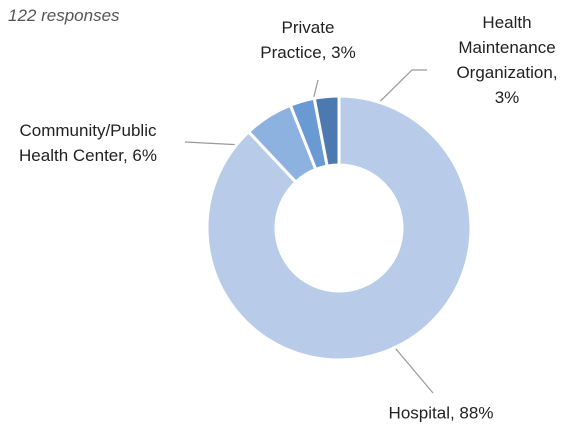 This screenshot has height=426, width=582. What do you see at coordinates (308, 40) in the screenshot?
I see `slice-label: Private Practice, 3%` at bounding box center [308, 40].